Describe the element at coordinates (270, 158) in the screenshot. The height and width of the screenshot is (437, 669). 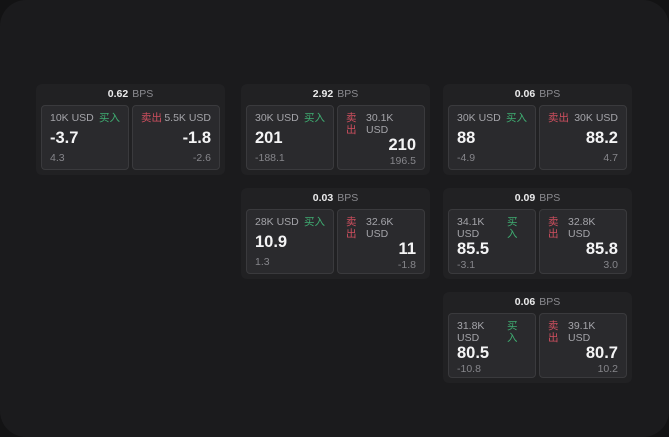
I see `buy-sub-value: -188.1` at that location.